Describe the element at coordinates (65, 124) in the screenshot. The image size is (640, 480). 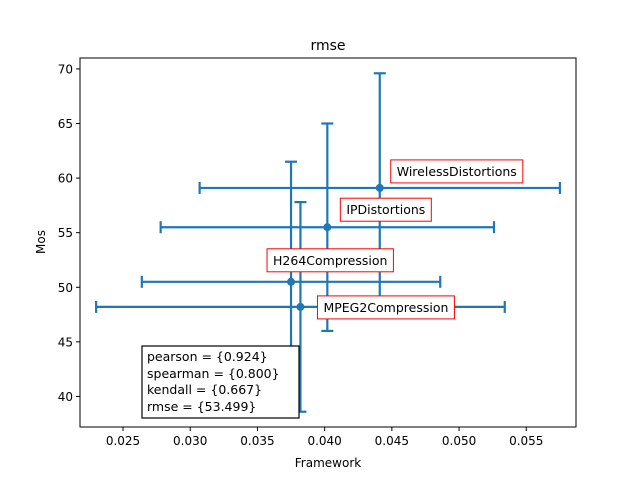
I see `y-tick-label: 65` at that location.